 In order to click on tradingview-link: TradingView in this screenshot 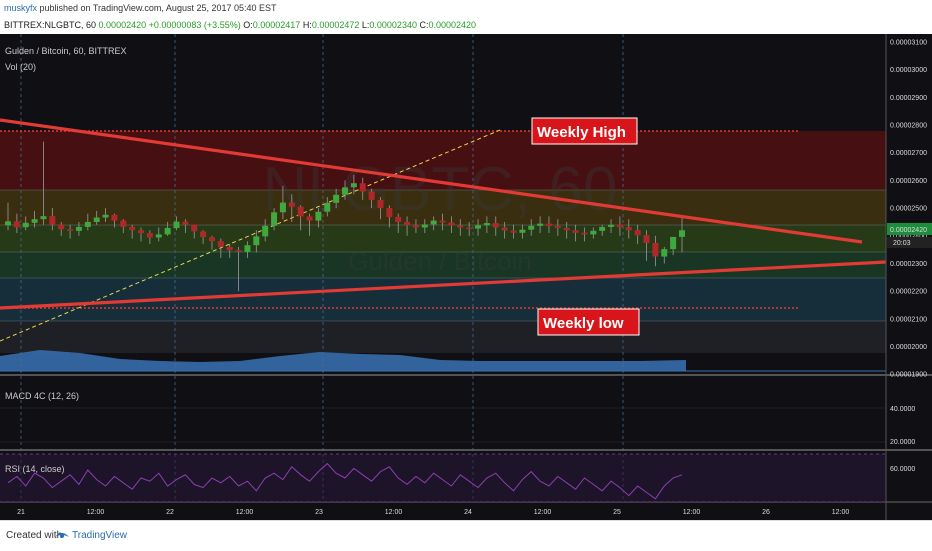, I will do `click(100, 535)`.